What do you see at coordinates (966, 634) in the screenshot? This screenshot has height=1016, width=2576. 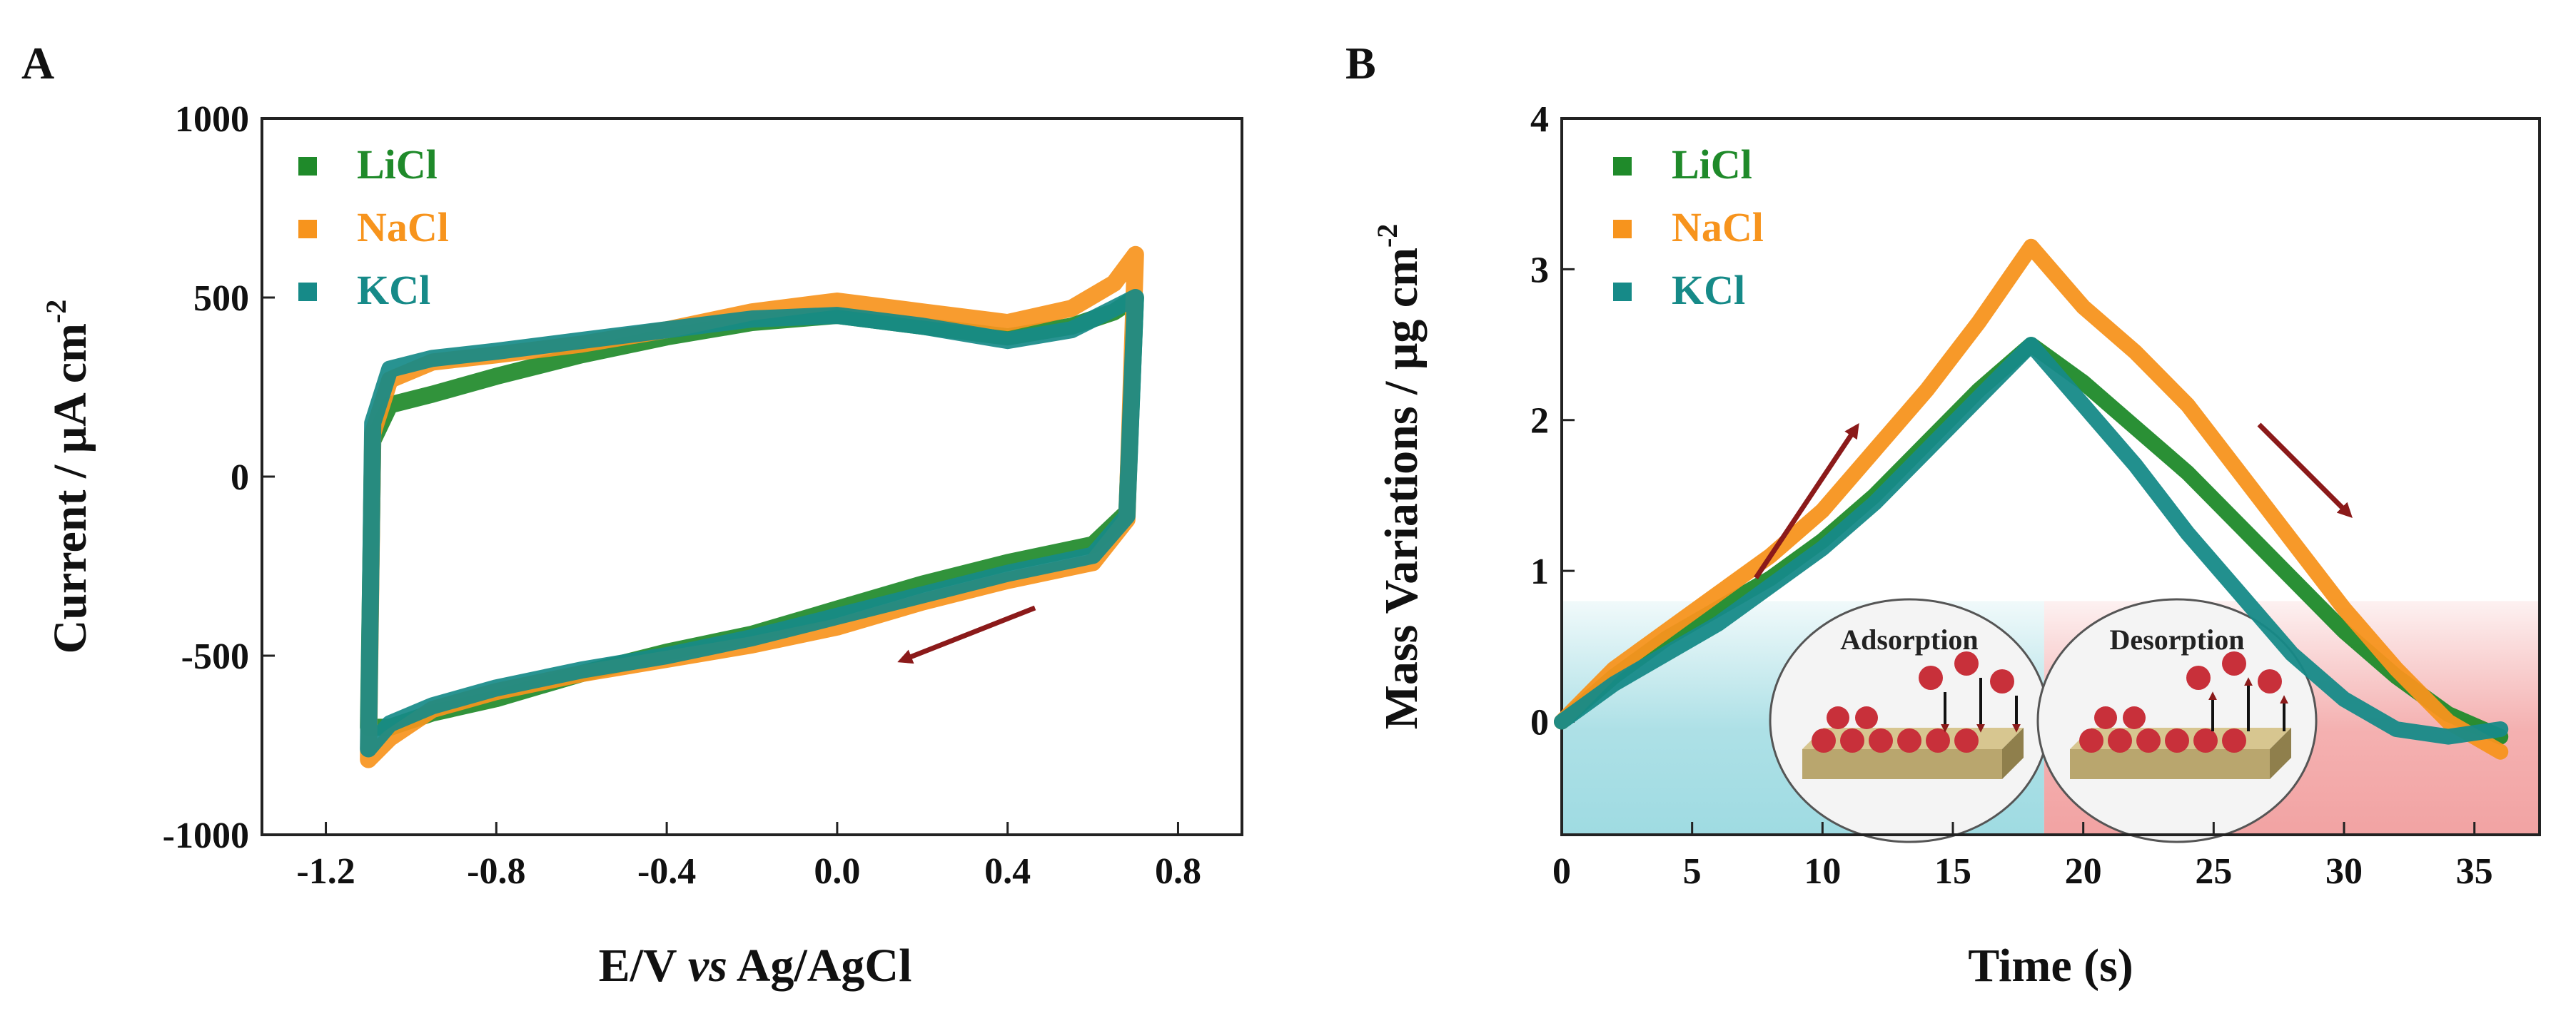 I see `scan-direction-arrow` at bounding box center [966, 634].